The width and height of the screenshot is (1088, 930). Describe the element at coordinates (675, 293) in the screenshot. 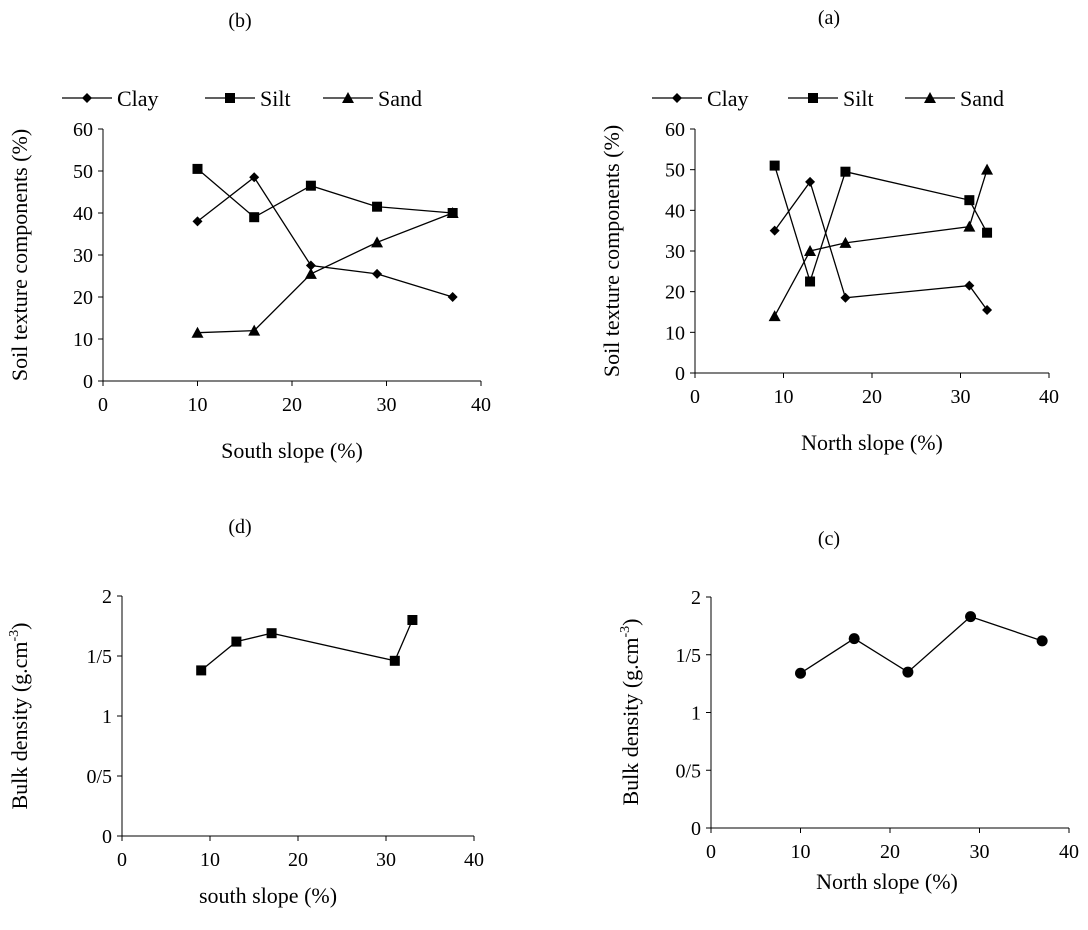

I see `y-tick-label: 20` at that location.